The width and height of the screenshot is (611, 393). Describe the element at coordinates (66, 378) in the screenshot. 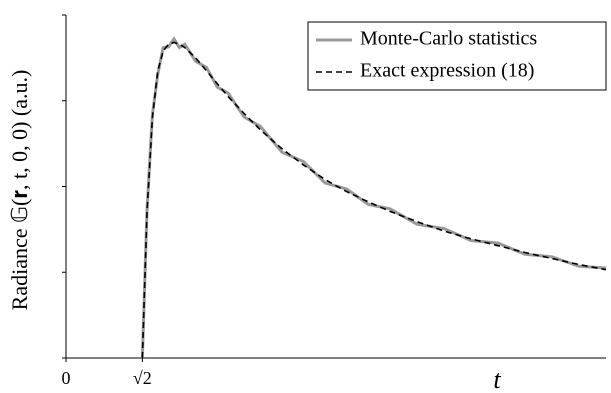

I see `x-tick-label: 0` at that location.